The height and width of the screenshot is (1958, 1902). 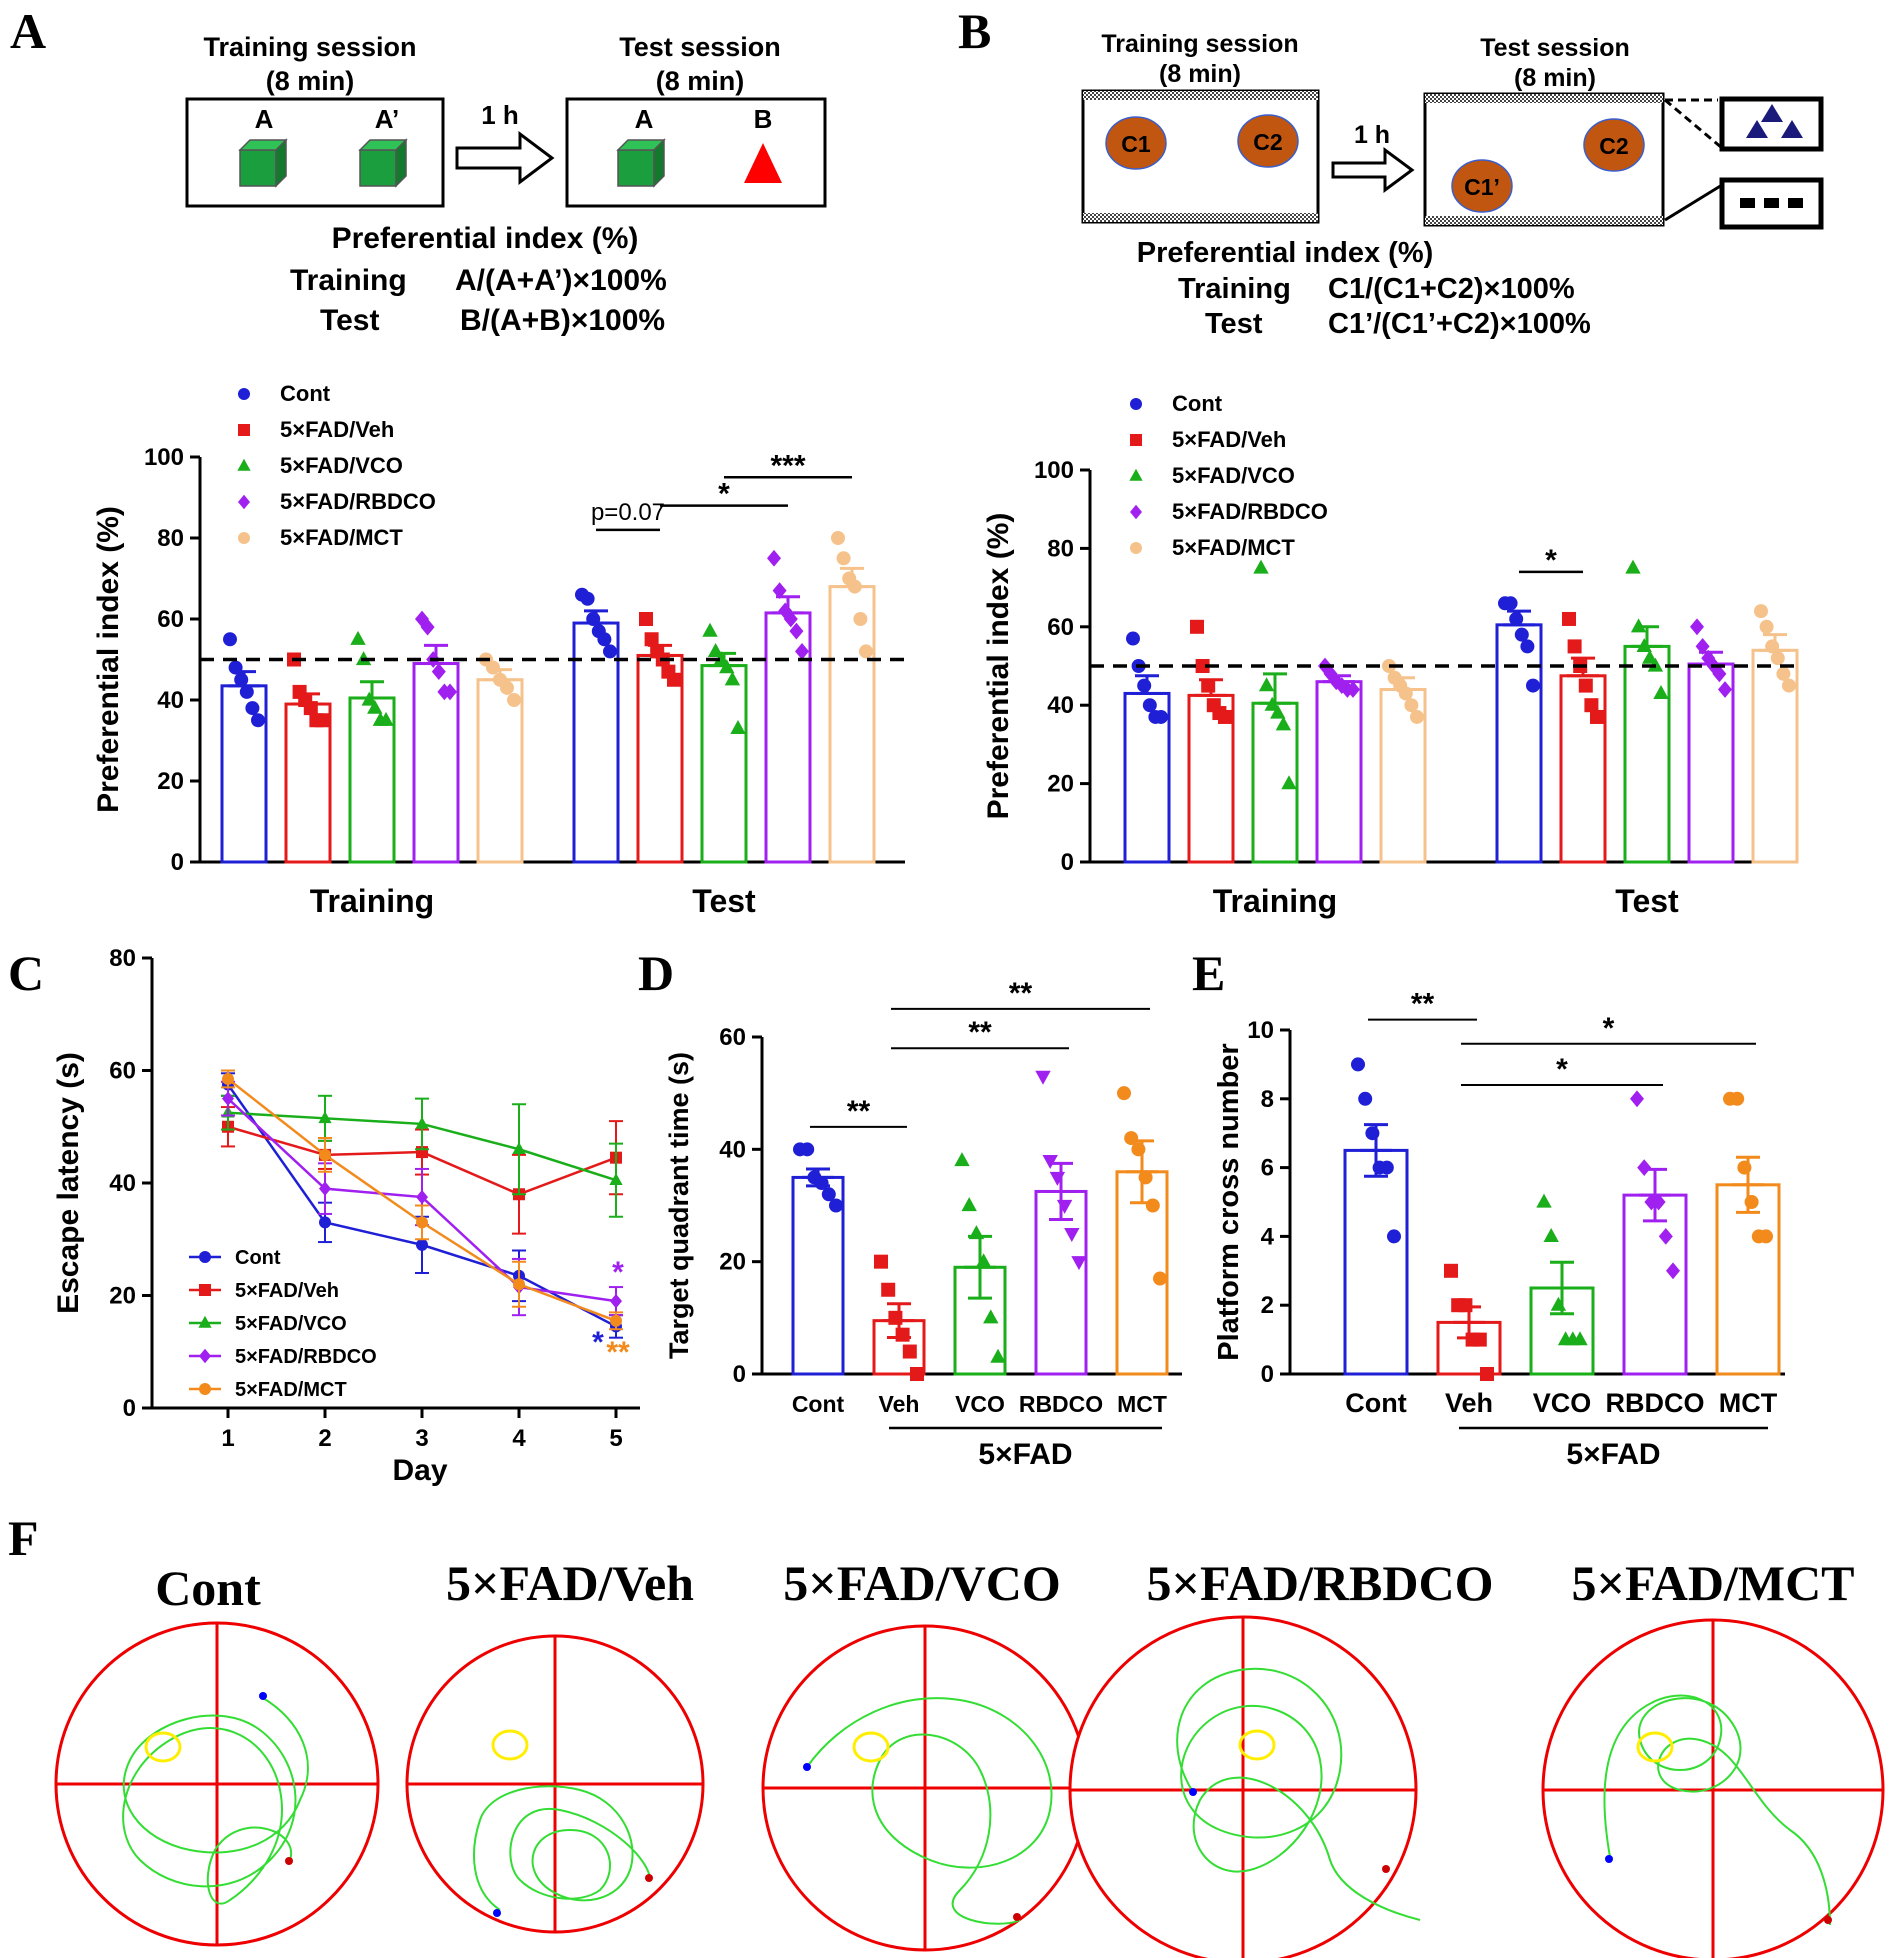 I want to click on platform-mct, so click(x=1655, y=1747).